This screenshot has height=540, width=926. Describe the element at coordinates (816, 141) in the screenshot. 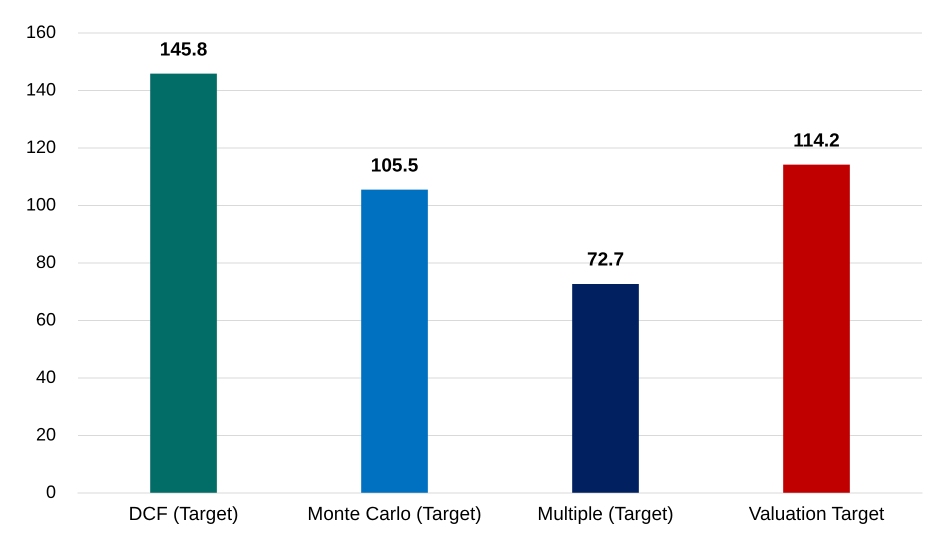

I see `data-label: 114.2` at that location.